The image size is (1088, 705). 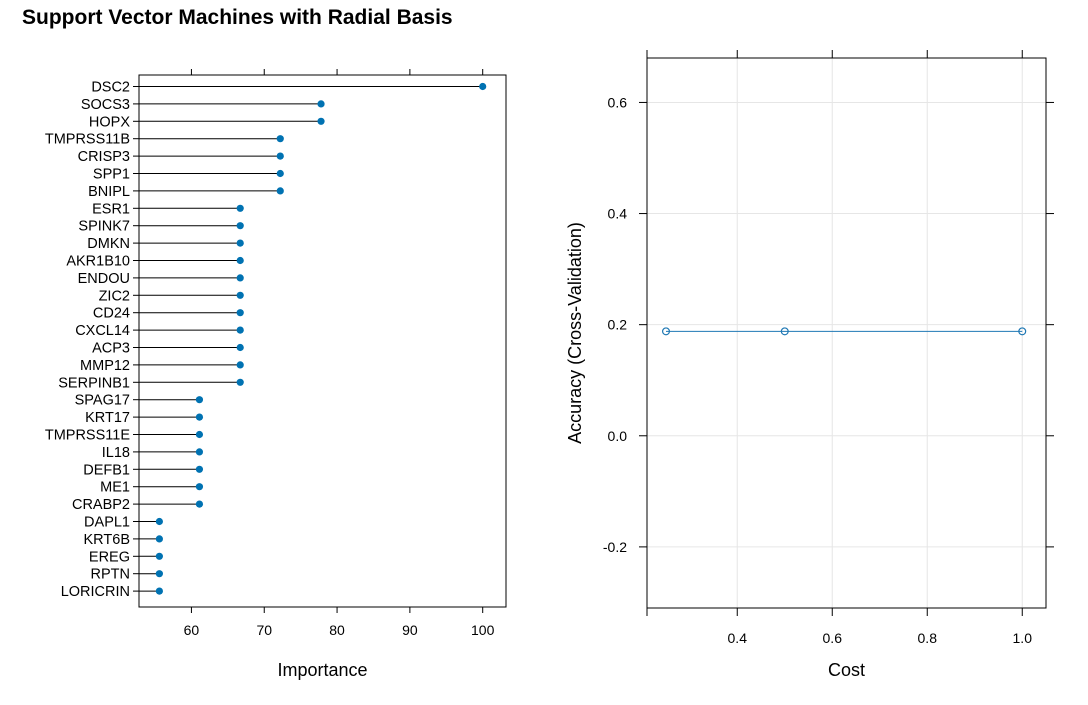 What do you see at coordinates (110, 575) in the screenshot?
I see `importance-y-tick-label: RPTN` at bounding box center [110, 575].